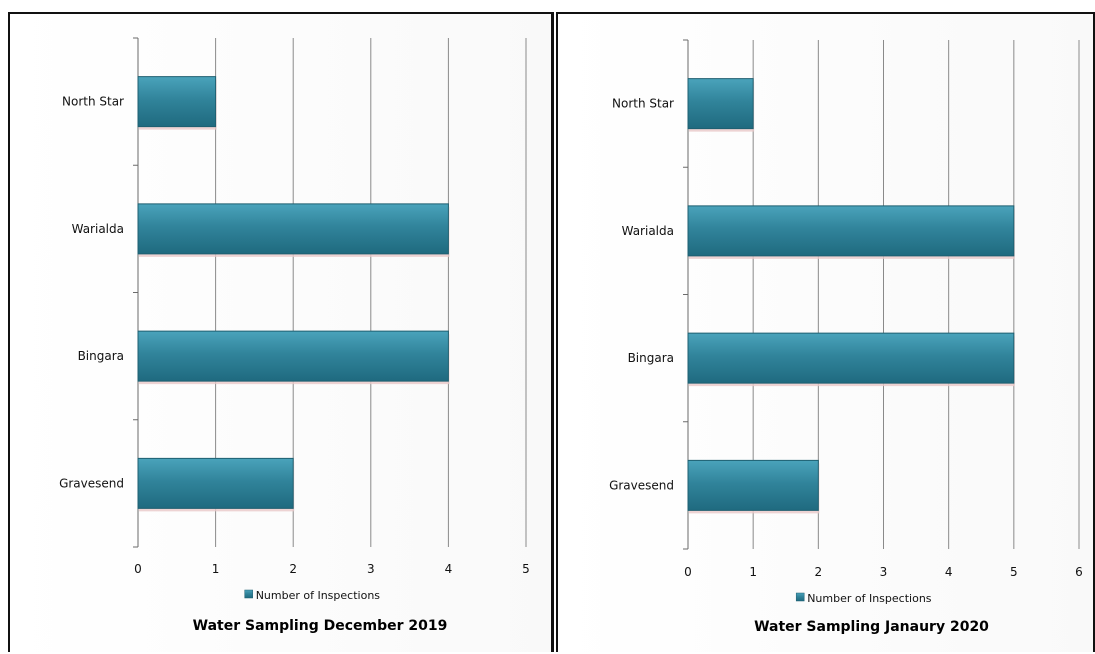 This screenshot has height=654, width=1095. What do you see at coordinates (138, 569) in the screenshot?
I see `chart1-x-tick-label: 0` at bounding box center [138, 569].